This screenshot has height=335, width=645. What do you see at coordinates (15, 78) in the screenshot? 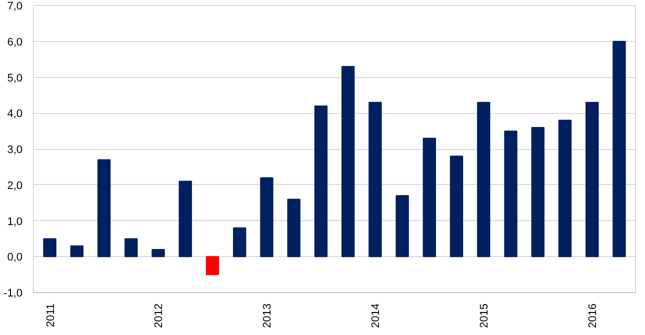
I see `y-tick-label: 5,0` at bounding box center [15, 78].